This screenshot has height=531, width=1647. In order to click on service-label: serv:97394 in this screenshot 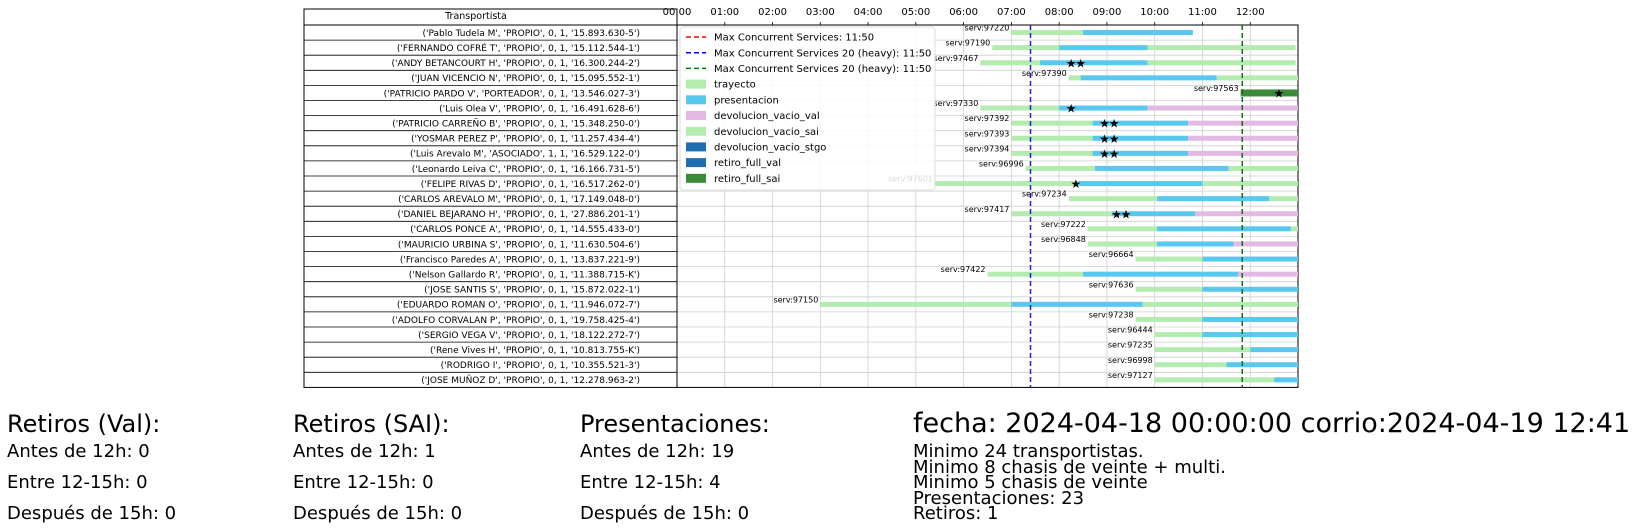, I will do `click(987, 148)`.